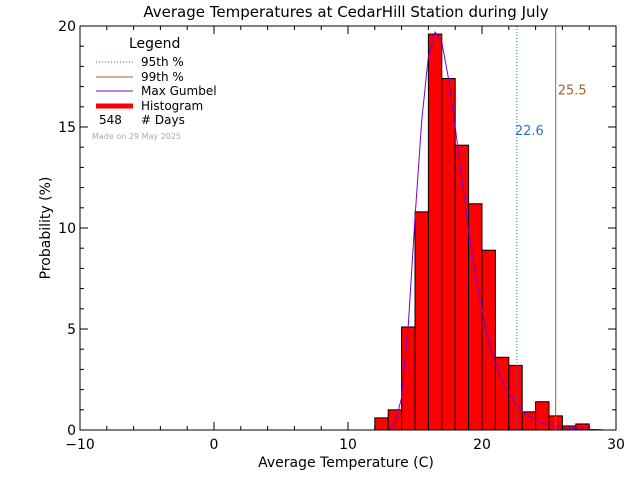 This screenshot has height=480, width=640. Describe the element at coordinates (346, 463) in the screenshot. I see `x-axis-label: Average Temperature (C)` at that location.